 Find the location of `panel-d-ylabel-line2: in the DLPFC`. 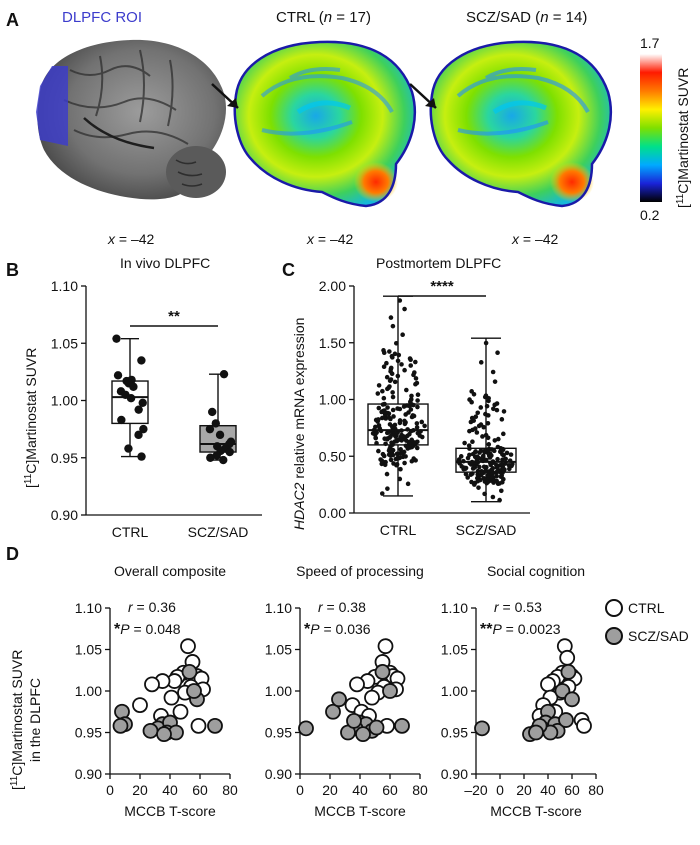

panel-d-ylabel-line2: in the DLPFC is located at coordinates (35, 720).